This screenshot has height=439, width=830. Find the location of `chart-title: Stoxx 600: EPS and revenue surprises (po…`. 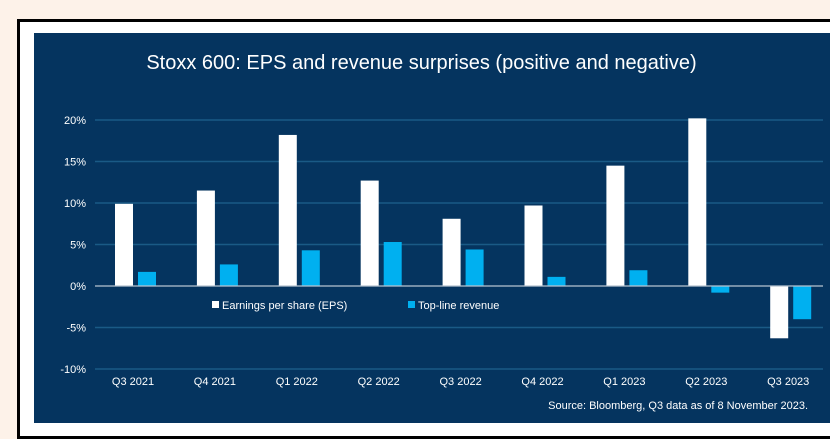

chart-title: Stoxx 600: EPS and revenue surprises (po… is located at coordinates (421, 63).